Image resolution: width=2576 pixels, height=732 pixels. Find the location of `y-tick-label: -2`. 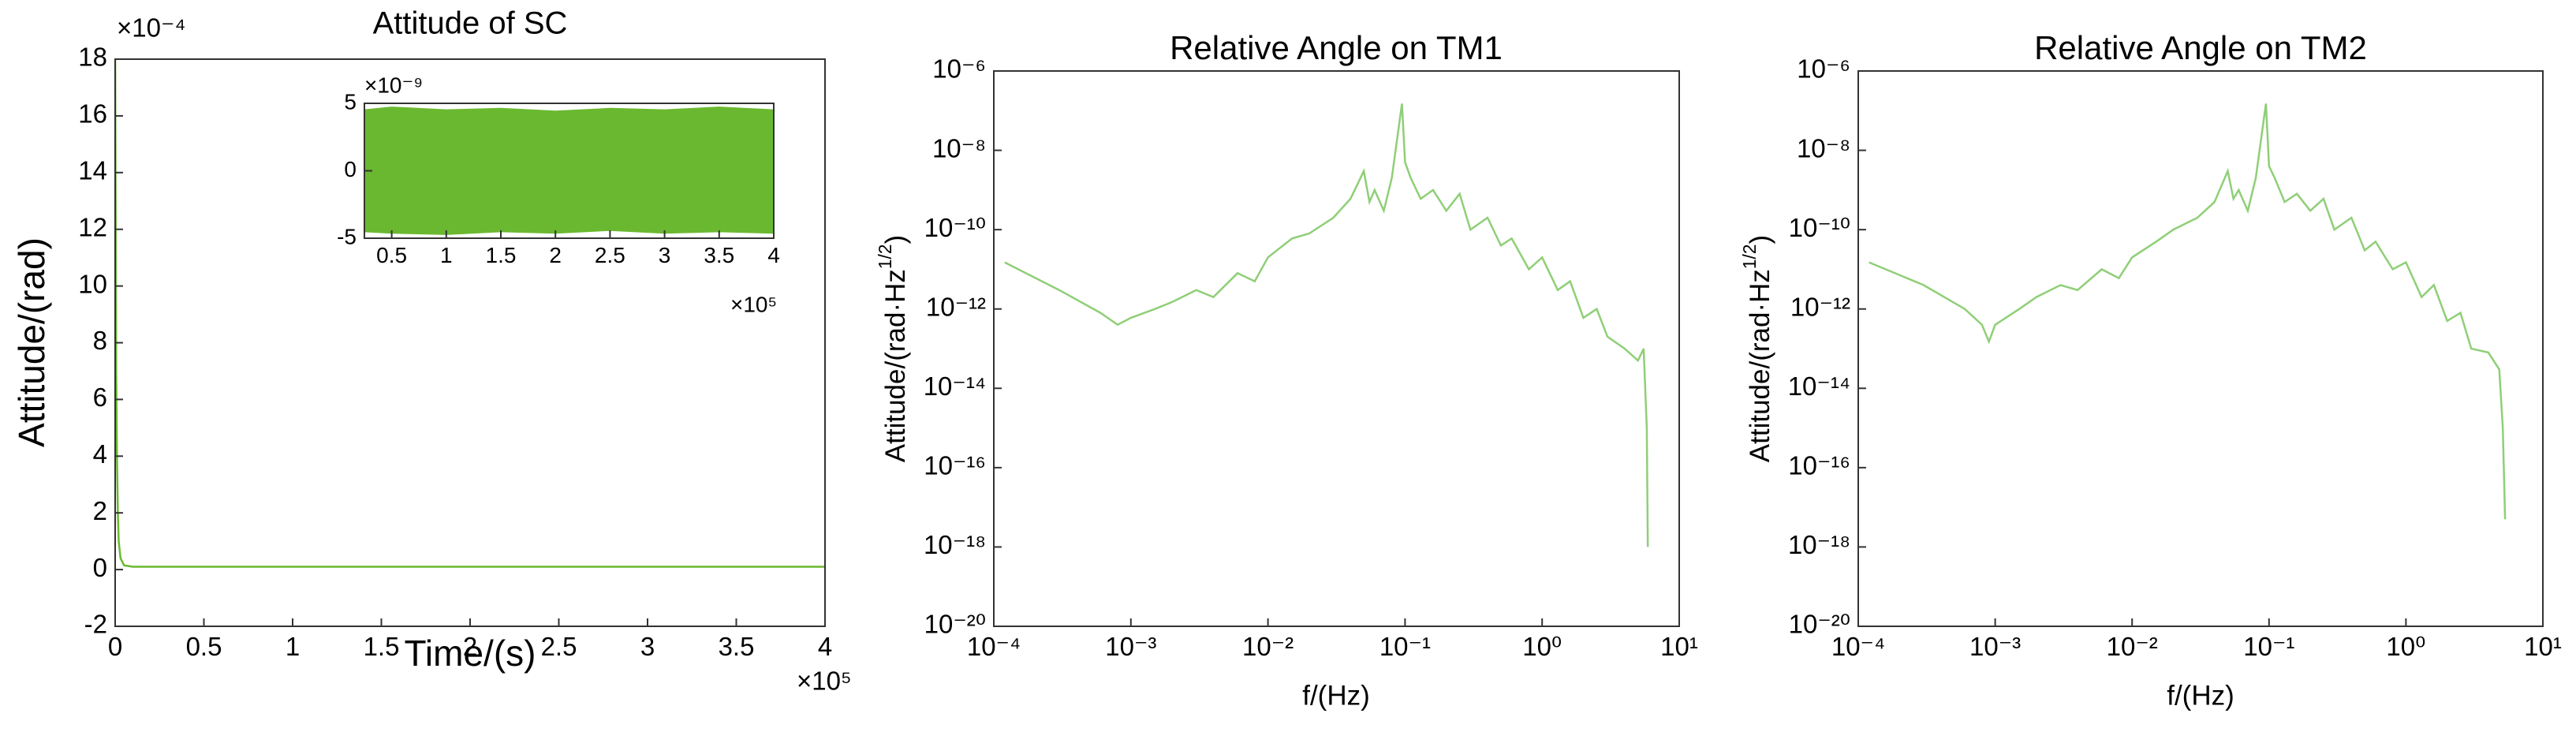

y-tick-label: -2 is located at coordinates (95, 625).